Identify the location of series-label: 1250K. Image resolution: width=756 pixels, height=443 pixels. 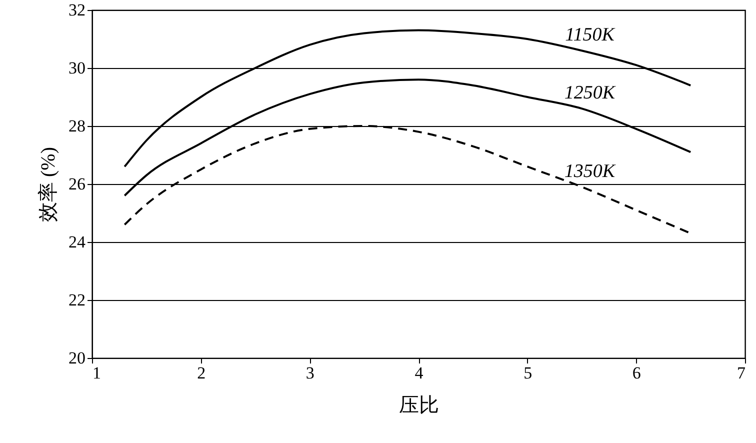
(590, 93).